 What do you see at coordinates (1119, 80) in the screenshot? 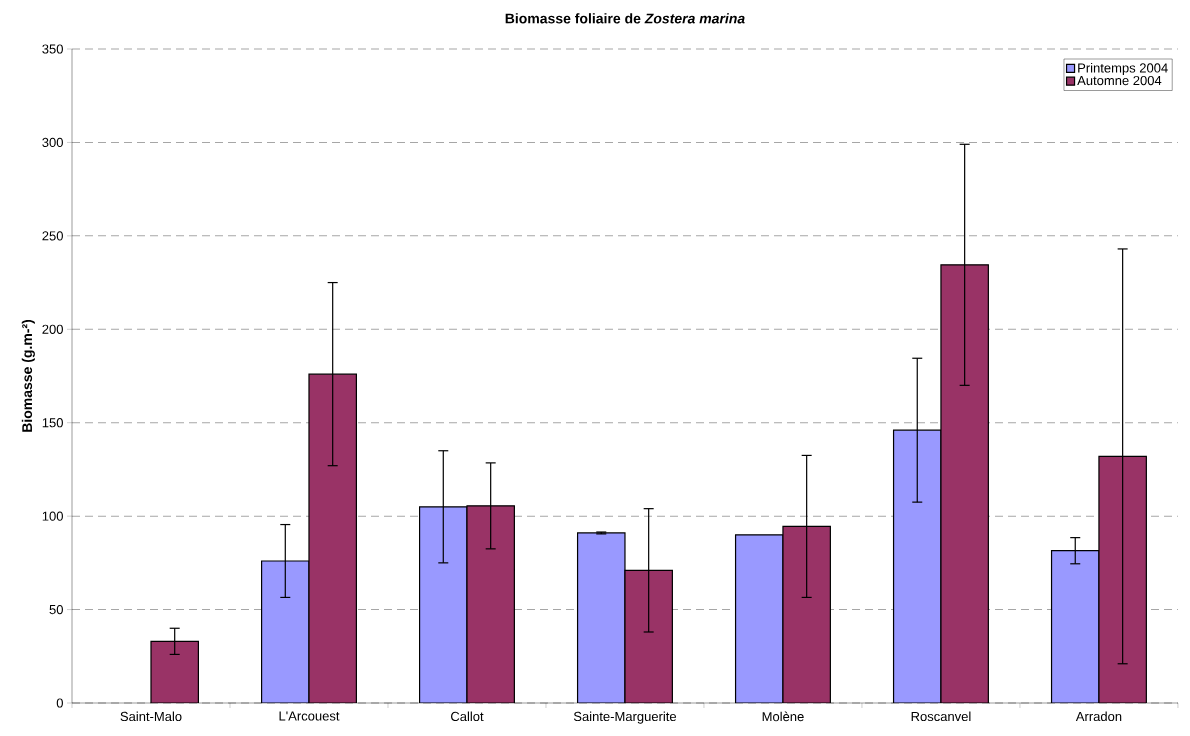
I see `legend-label: Automne 2004` at bounding box center [1119, 80].